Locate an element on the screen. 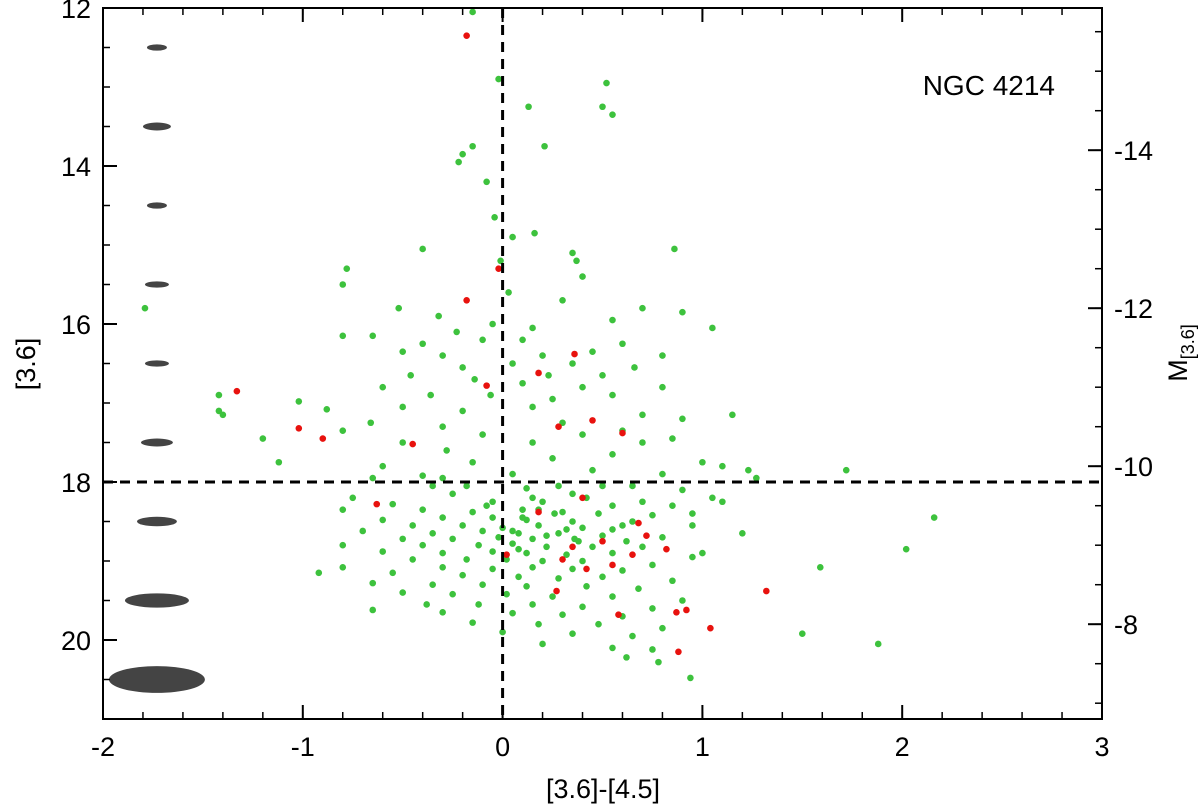 This screenshot has width=1200, height=805. x-tick-label: 1 is located at coordinates (702, 747).